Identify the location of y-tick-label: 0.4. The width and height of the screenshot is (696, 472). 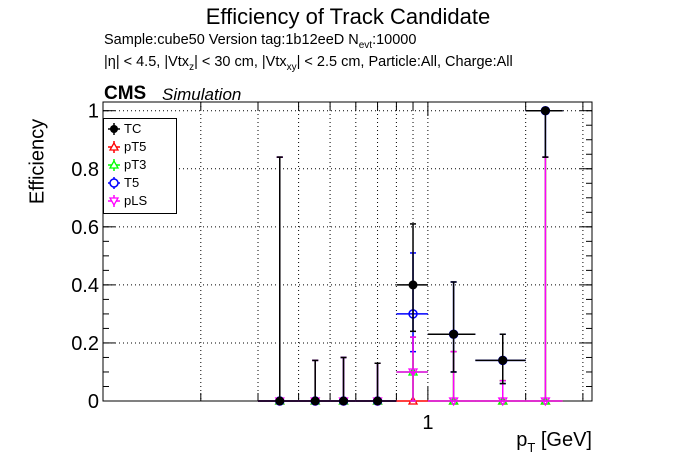
(85, 286).